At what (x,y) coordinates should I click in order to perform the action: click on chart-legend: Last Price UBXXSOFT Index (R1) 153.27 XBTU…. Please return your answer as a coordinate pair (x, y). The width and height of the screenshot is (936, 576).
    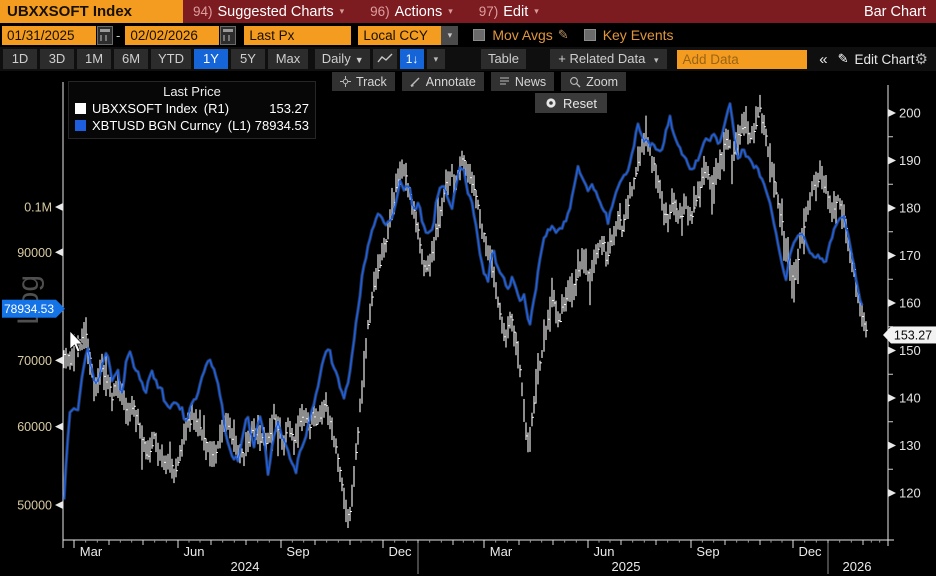
    Looking at the image, I should click on (192, 110).